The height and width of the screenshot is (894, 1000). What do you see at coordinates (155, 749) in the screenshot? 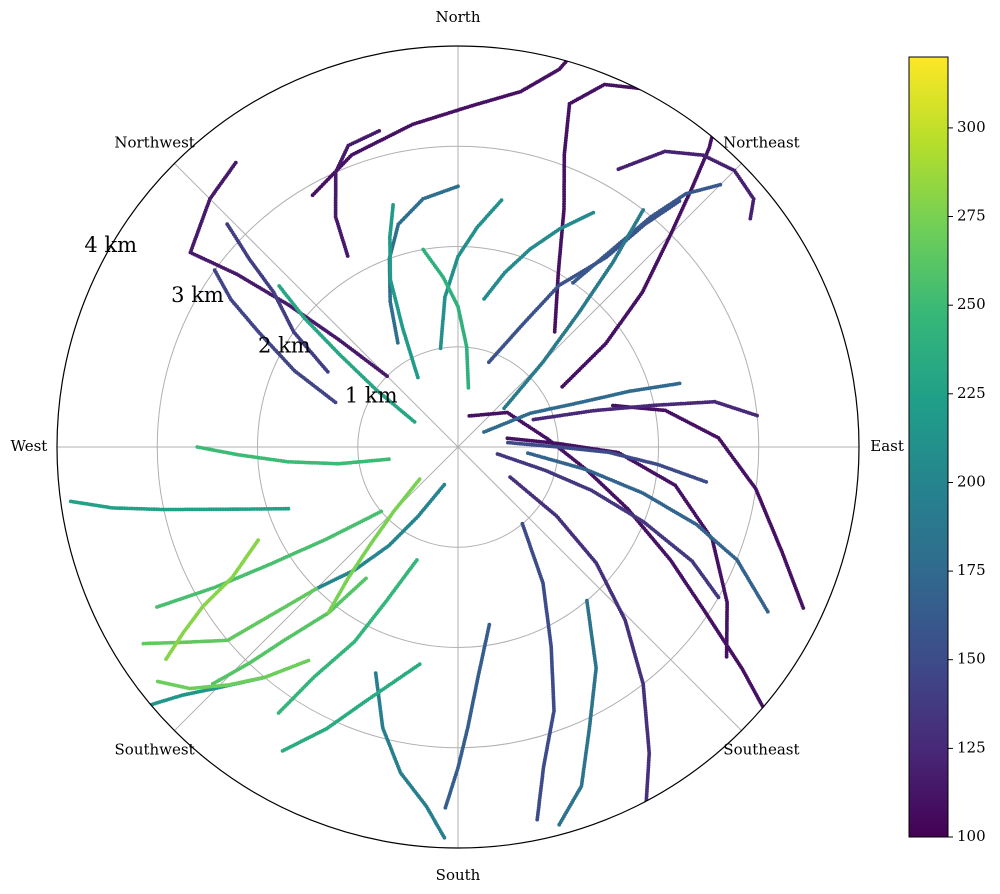
I see `direction-label: Southwest` at bounding box center [155, 749].